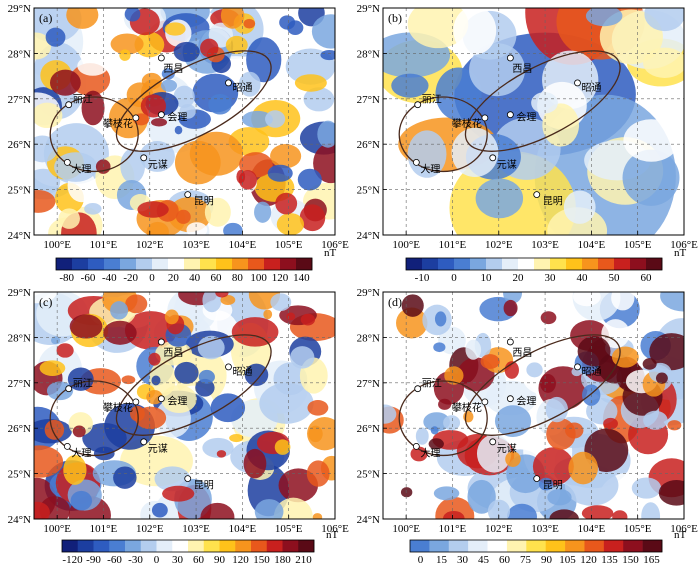 This screenshot has height=567, width=700. Describe the element at coordinates (395, 18) in the screenshot. I see `panel-label: (b)` at that location.